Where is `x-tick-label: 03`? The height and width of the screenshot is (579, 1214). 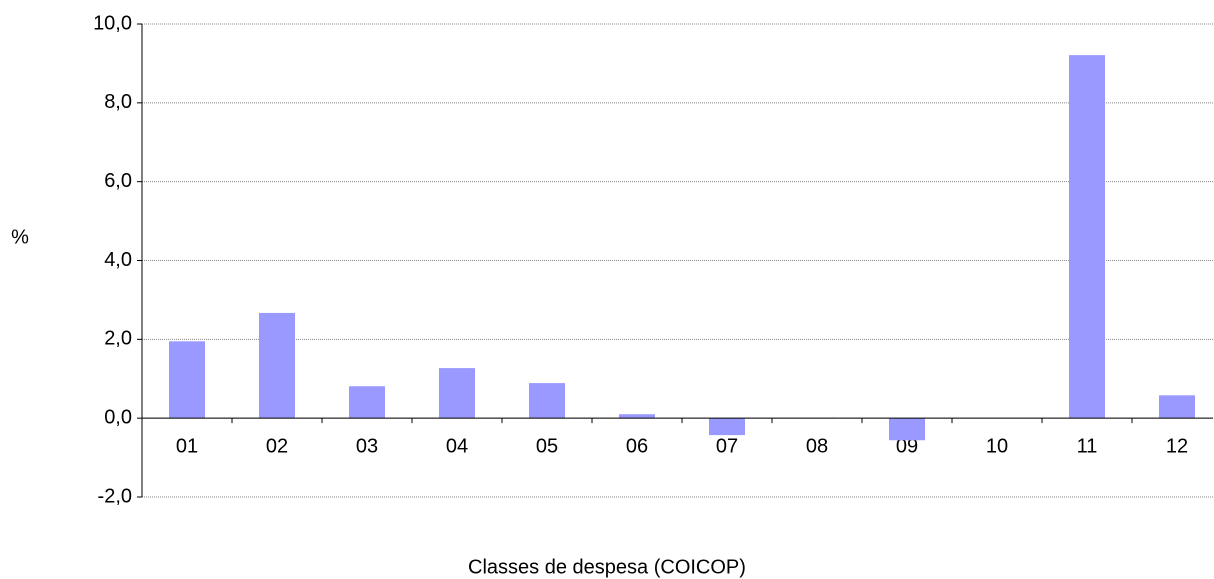
x-tick-label: 03 is located at coordinates (367, 446).